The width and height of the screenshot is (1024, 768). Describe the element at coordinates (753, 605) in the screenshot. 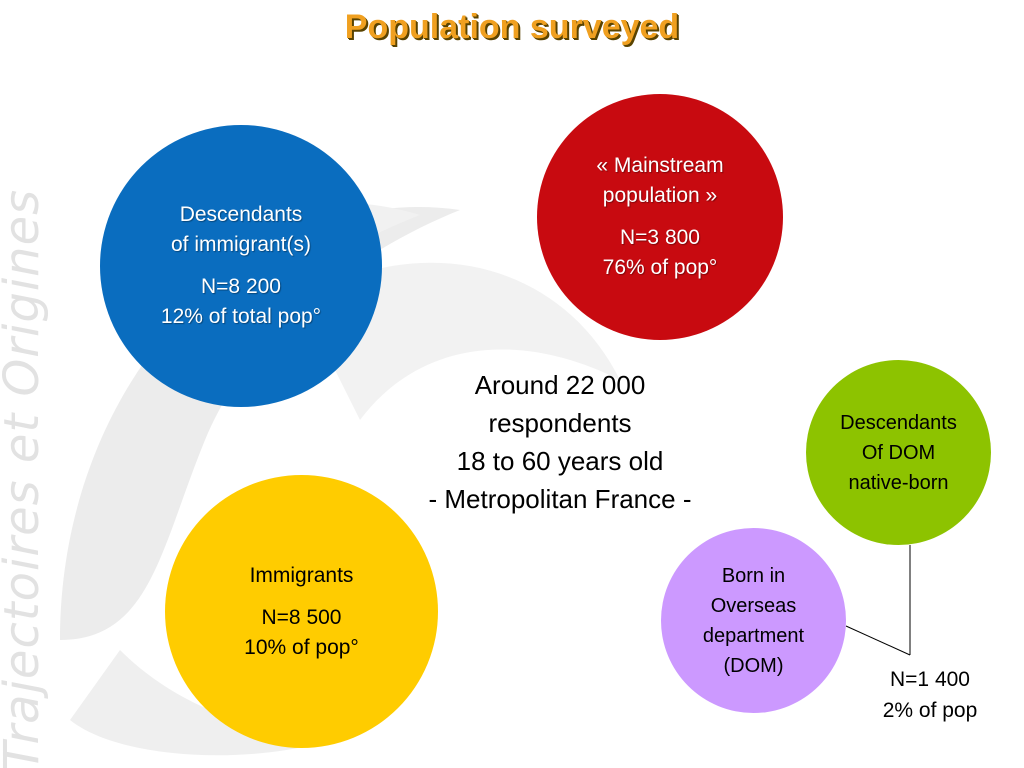

I see `born-dom-label-2: Overseas` at that location.